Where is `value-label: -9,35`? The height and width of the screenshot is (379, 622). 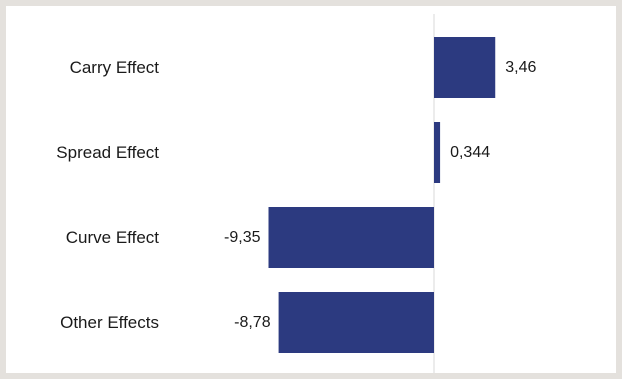 value-label: -9,35 is located at coordinates (242, 237).